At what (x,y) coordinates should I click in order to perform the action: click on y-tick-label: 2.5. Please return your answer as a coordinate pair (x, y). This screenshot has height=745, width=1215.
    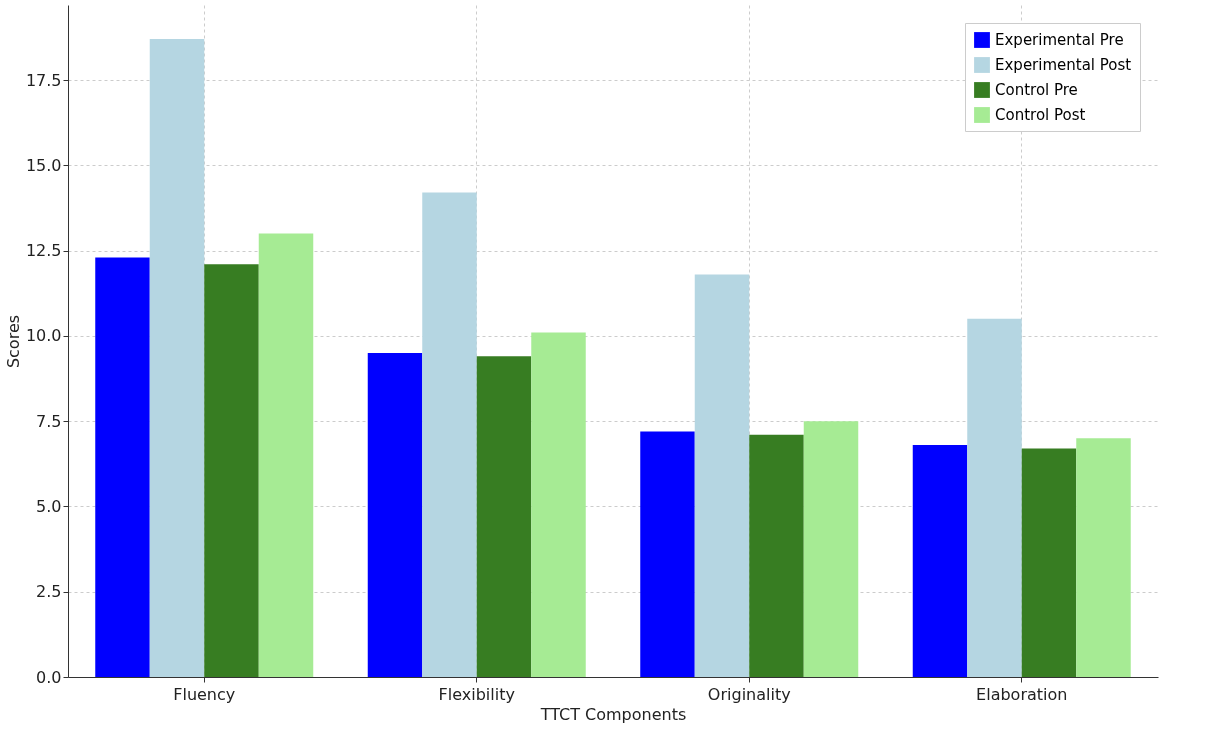
    Looking at the image, I should click on (49, 592).